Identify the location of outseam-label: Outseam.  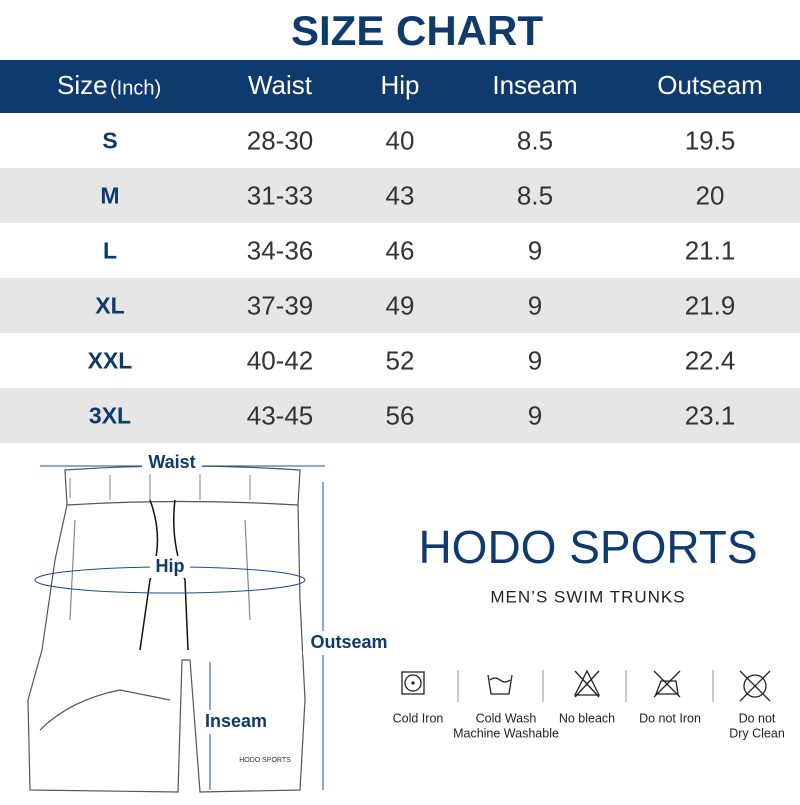
(348, 642).